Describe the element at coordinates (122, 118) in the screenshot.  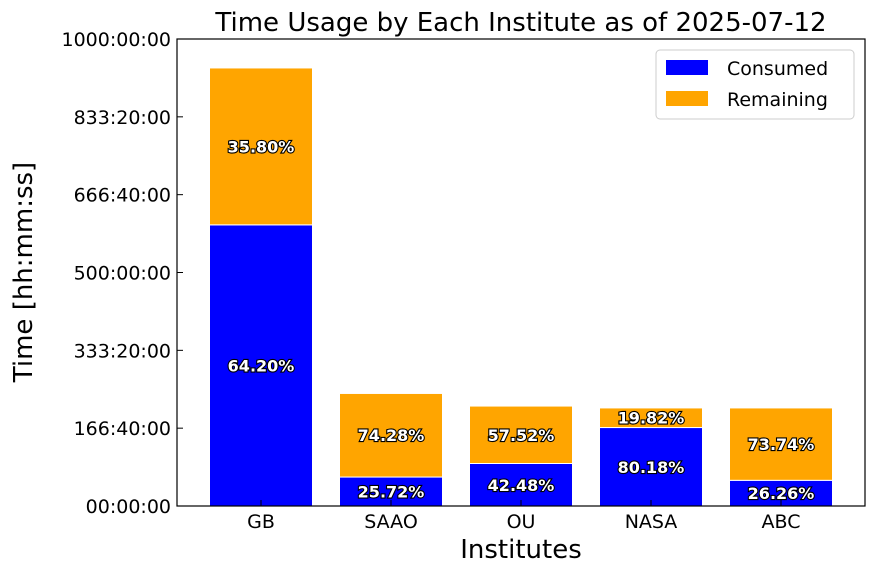
I see `y-tick-label: 833:20:00` at that location.